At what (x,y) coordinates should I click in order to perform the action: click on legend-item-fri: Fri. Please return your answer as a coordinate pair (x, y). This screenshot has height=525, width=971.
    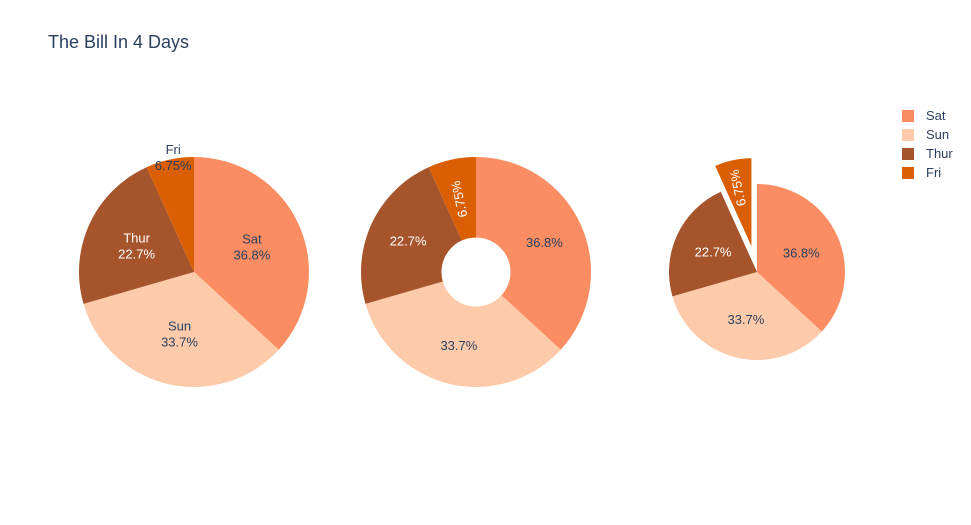
    Looking at the image, I should click on (927, 172).